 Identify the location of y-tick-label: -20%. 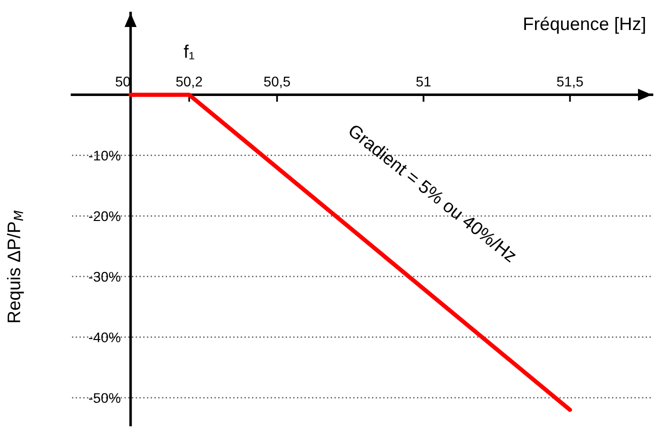
(104, 216).